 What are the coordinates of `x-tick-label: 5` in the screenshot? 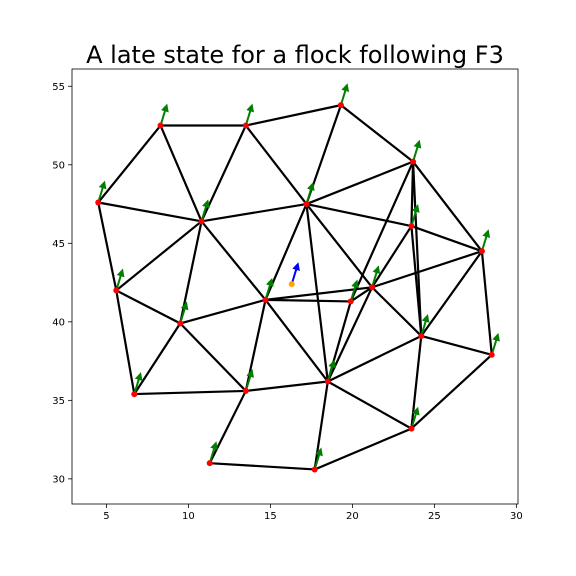 It's located at (106, 516).